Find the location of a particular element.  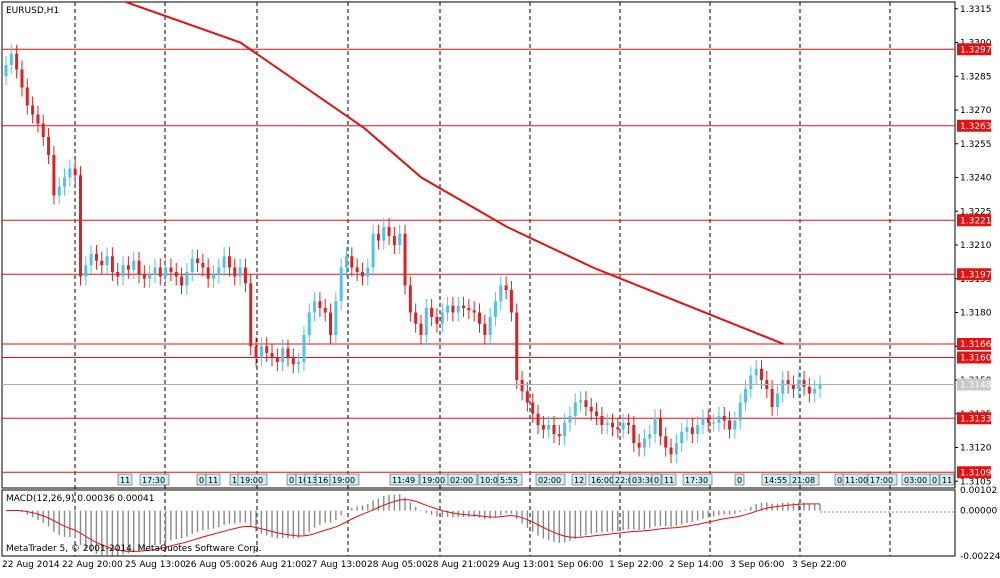

session-tag-label-14: 10:00 is located at coordinates (491, 480).